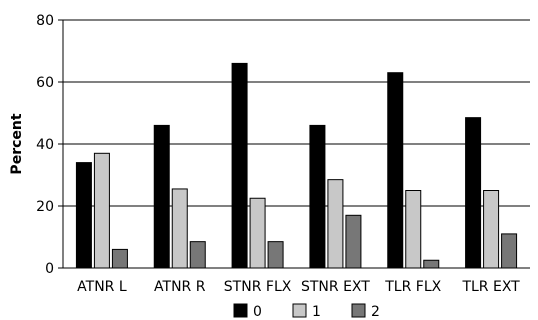 Image resolution: width=538 pixels, height=320 pixels. What do you see at coordinates (258, 287) in the screenshot?
I see `x-category-label: STNR FLX` at bounding box center [258, 287].